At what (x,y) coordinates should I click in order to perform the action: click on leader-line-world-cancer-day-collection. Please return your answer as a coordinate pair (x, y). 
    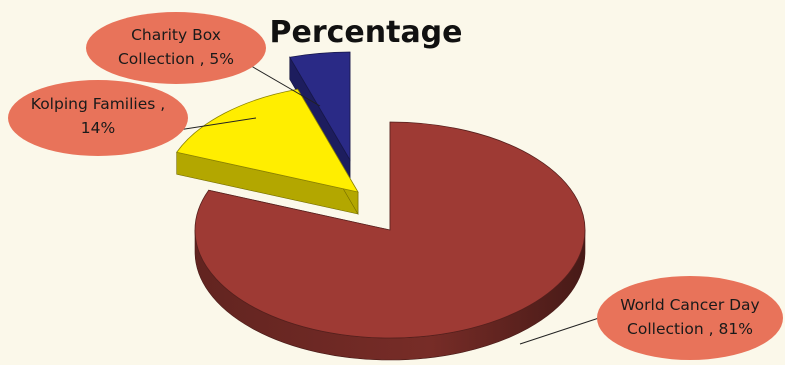
    Looking at the image, I should click on (562, 330).